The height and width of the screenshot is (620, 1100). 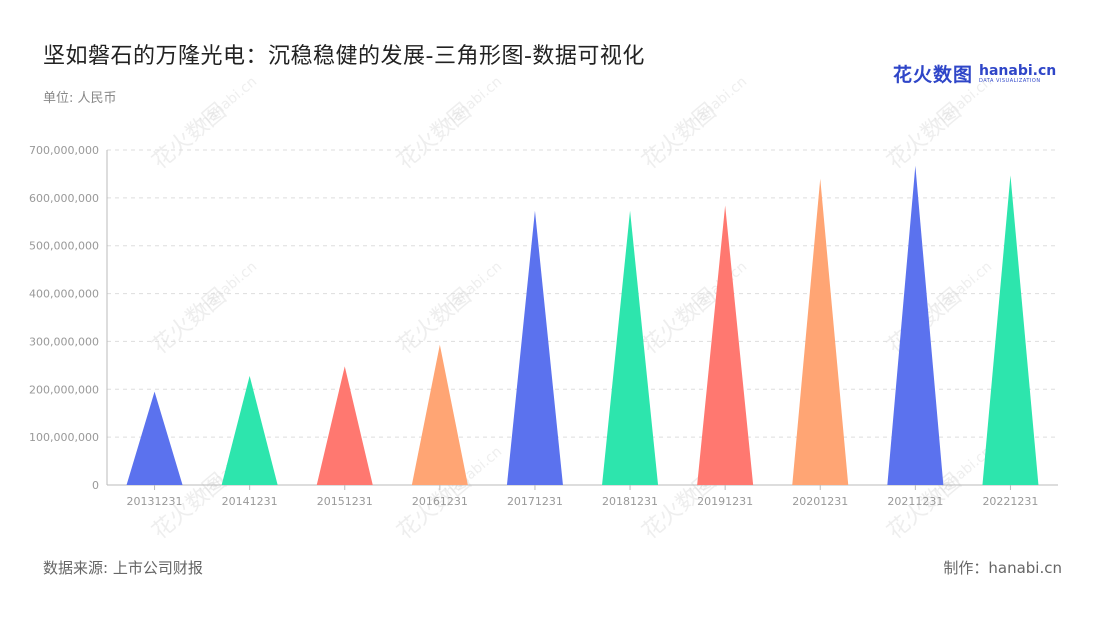 I want to click on logo-text-cn: 花火数图, so click(x=933, y=75).